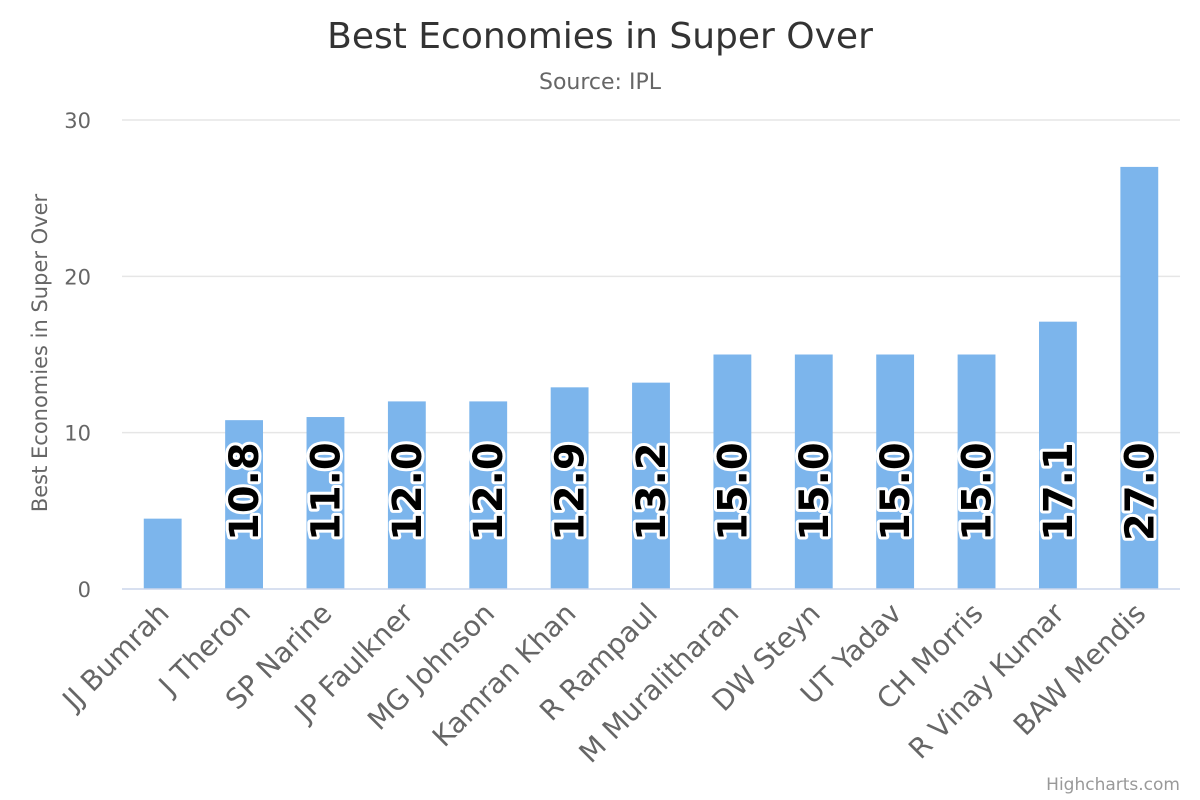 This screenshot has width=1200, height=800. I want to click on data-label: 11.0, so click(326, 491).